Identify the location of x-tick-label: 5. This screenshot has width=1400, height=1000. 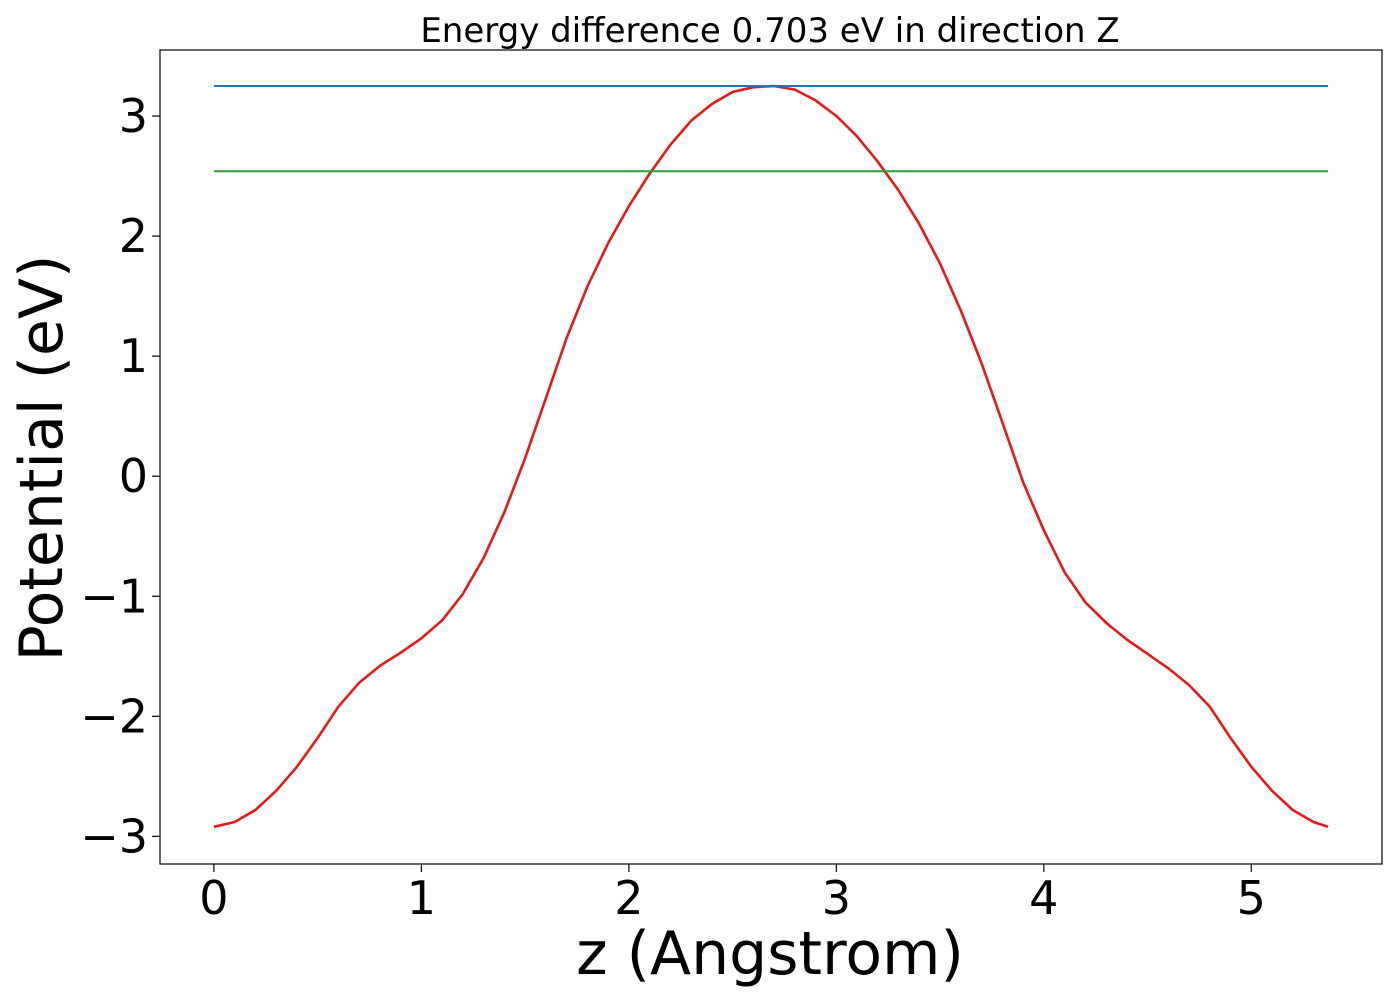
(1251, 898).